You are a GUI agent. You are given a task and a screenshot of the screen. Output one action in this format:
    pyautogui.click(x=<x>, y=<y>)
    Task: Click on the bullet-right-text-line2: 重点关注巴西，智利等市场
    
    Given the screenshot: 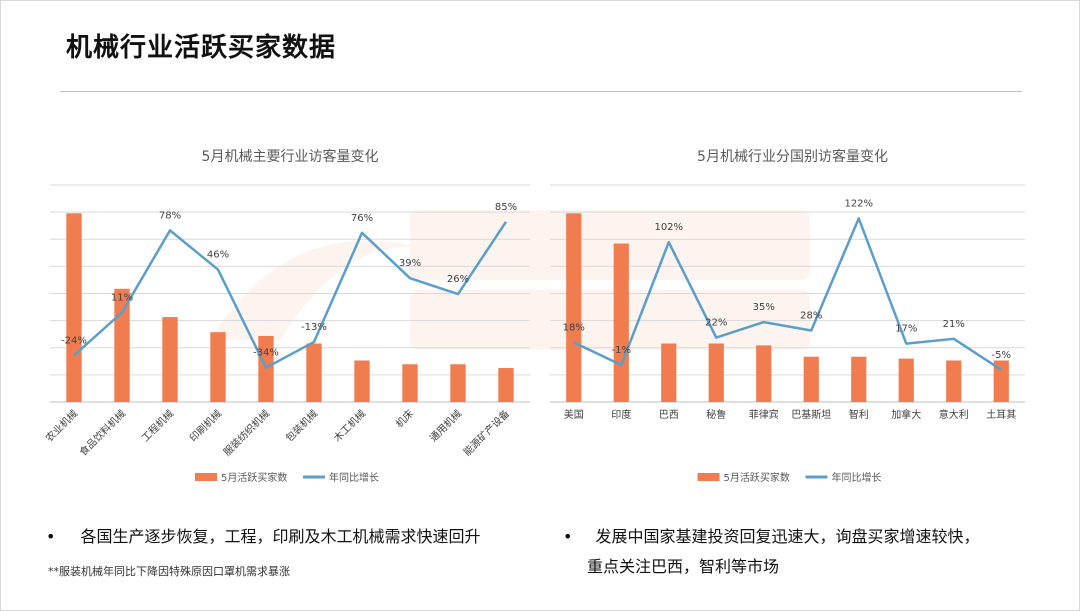 What is the action you would take?
    pyautogui.click(x=683, y=566)
    